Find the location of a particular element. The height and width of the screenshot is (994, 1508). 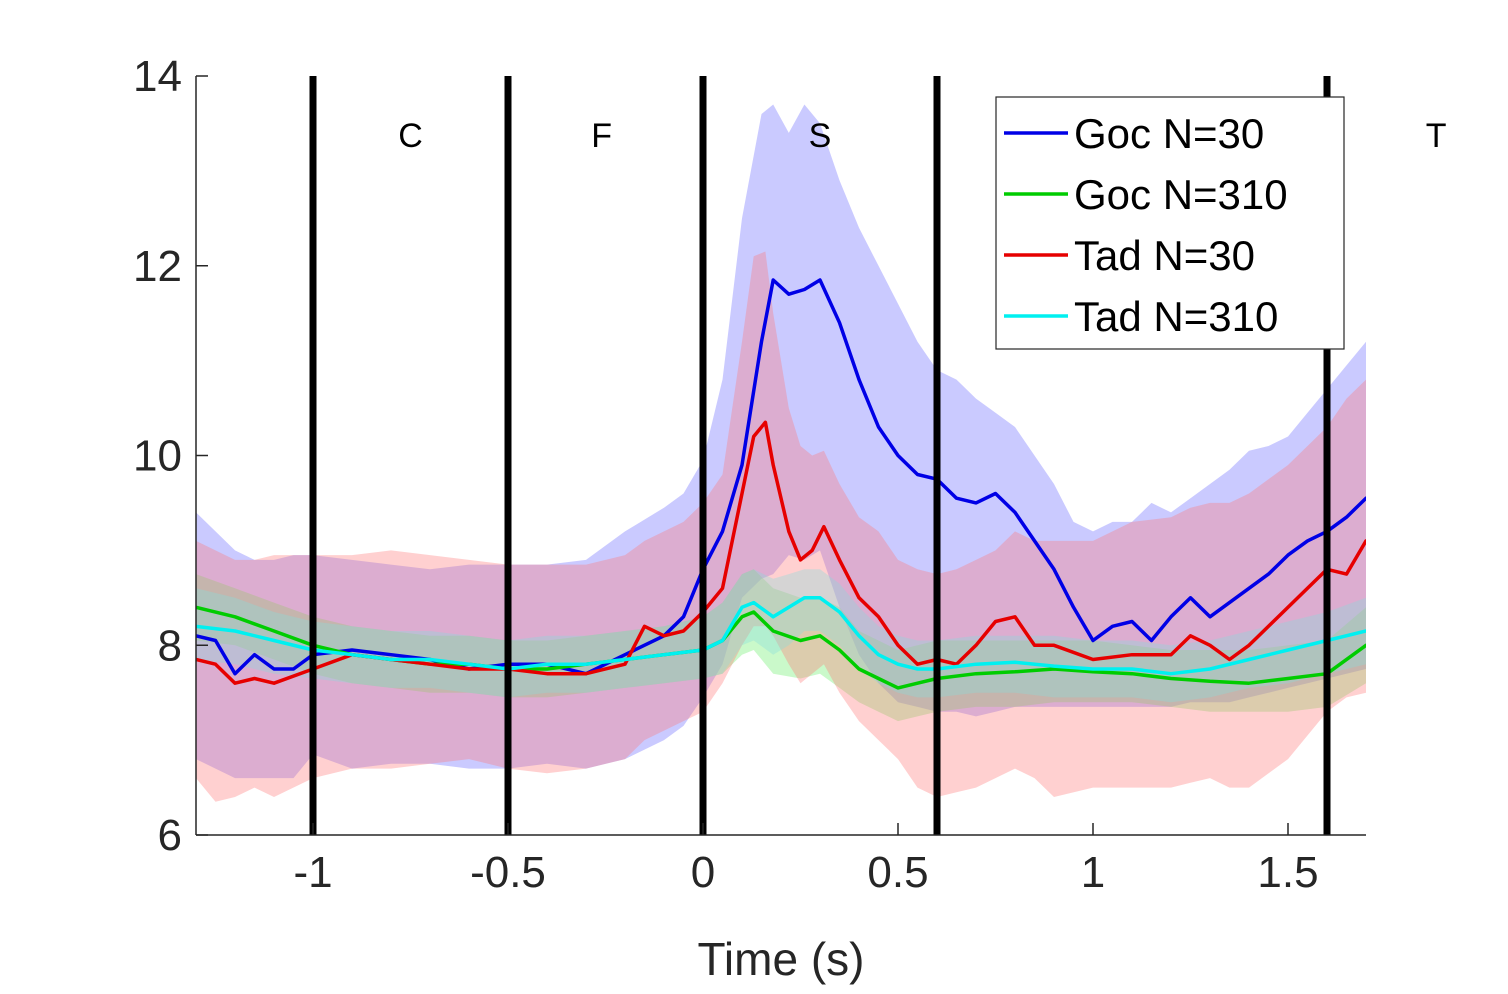

x-tick-label: 0.5 is located at coordinates (897, 872).